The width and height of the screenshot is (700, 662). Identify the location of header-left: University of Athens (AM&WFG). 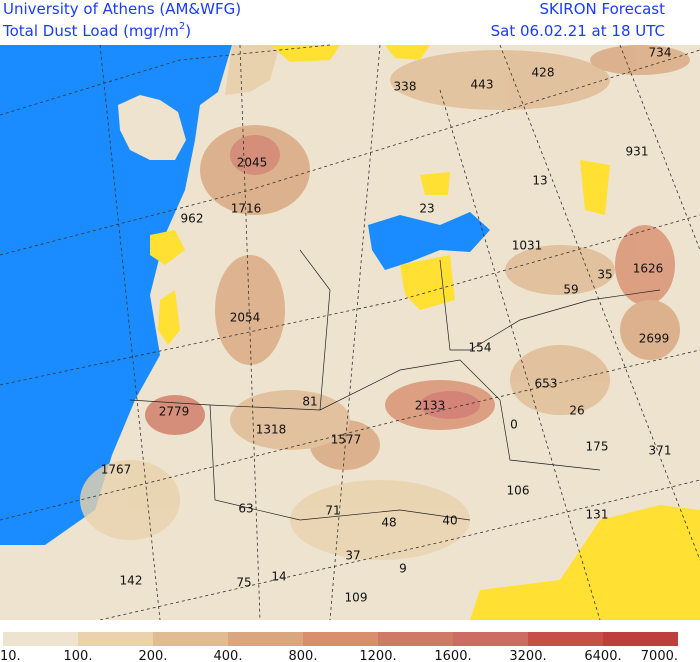
(122, 9).